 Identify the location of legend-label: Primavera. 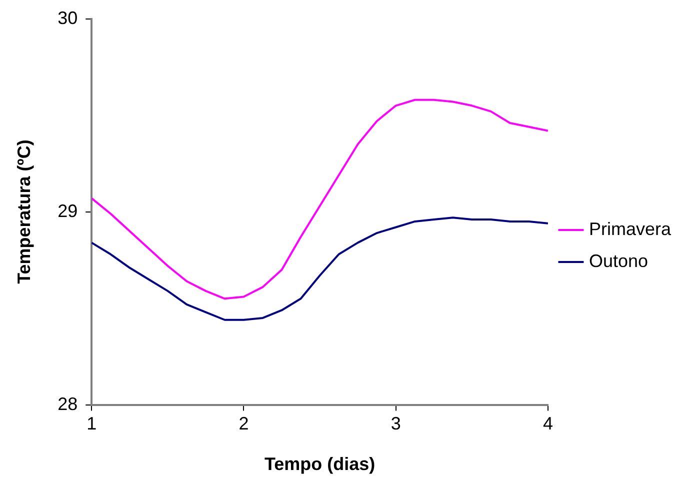
(630, 228).